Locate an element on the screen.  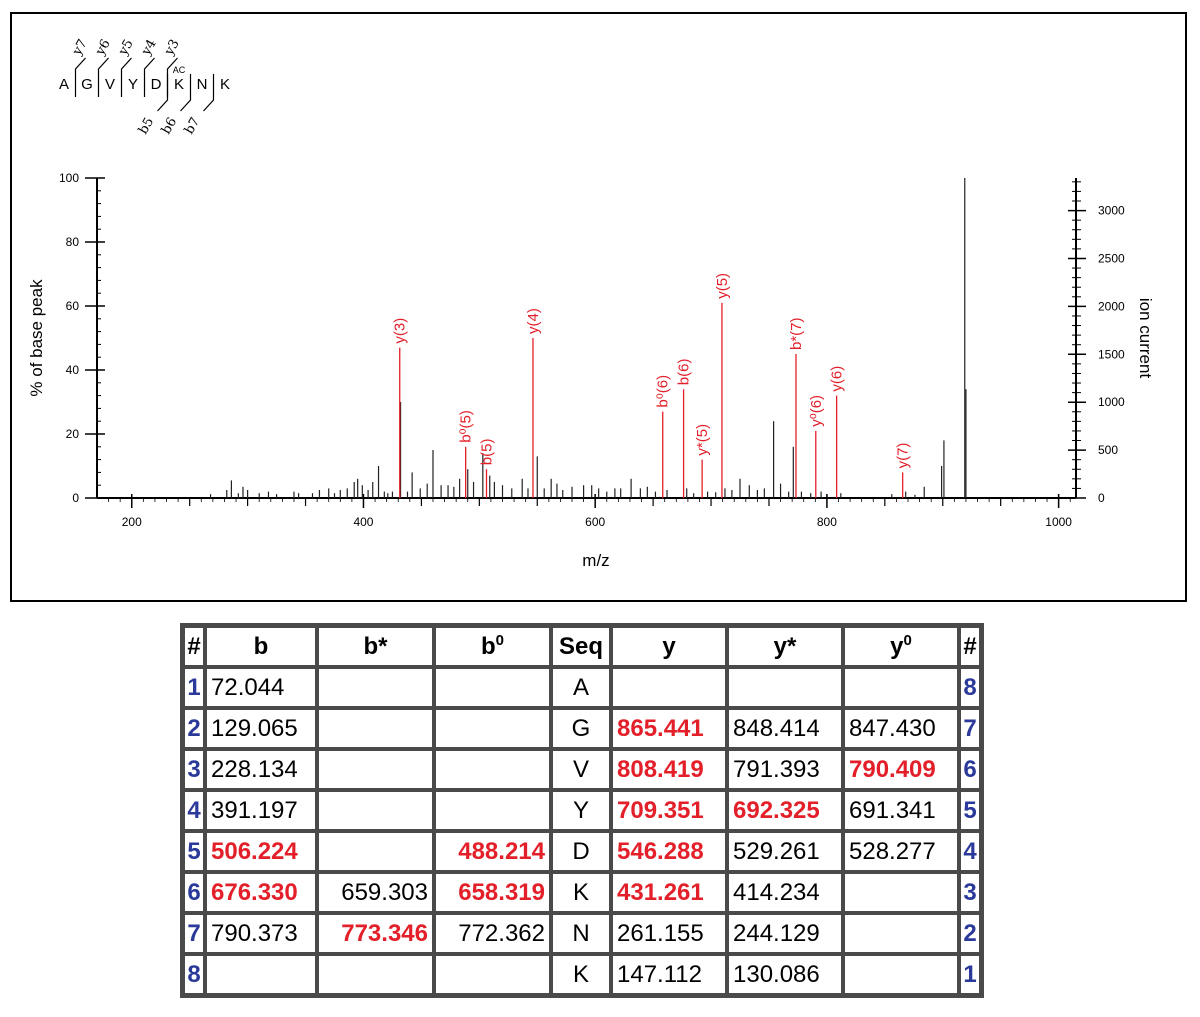
table-row: 4 391.197 Y 709.351 692.325 691.341 5 is located at coordinates (582, 810).